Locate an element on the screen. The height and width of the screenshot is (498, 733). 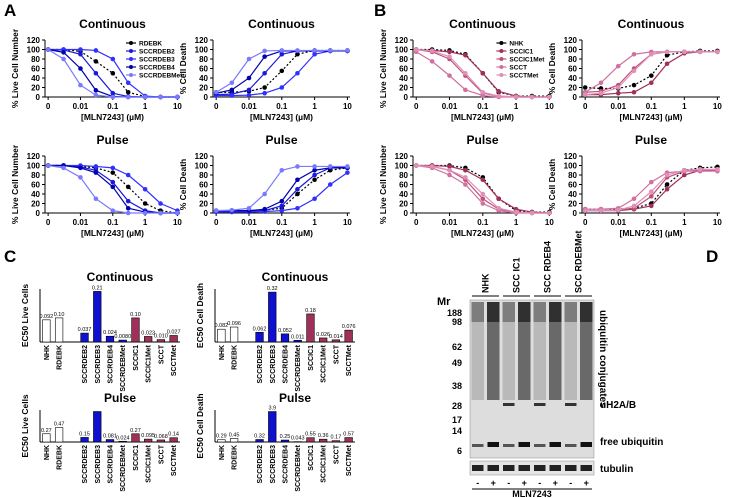
blot-tubulin-strip is located at coordinates (532, 468).